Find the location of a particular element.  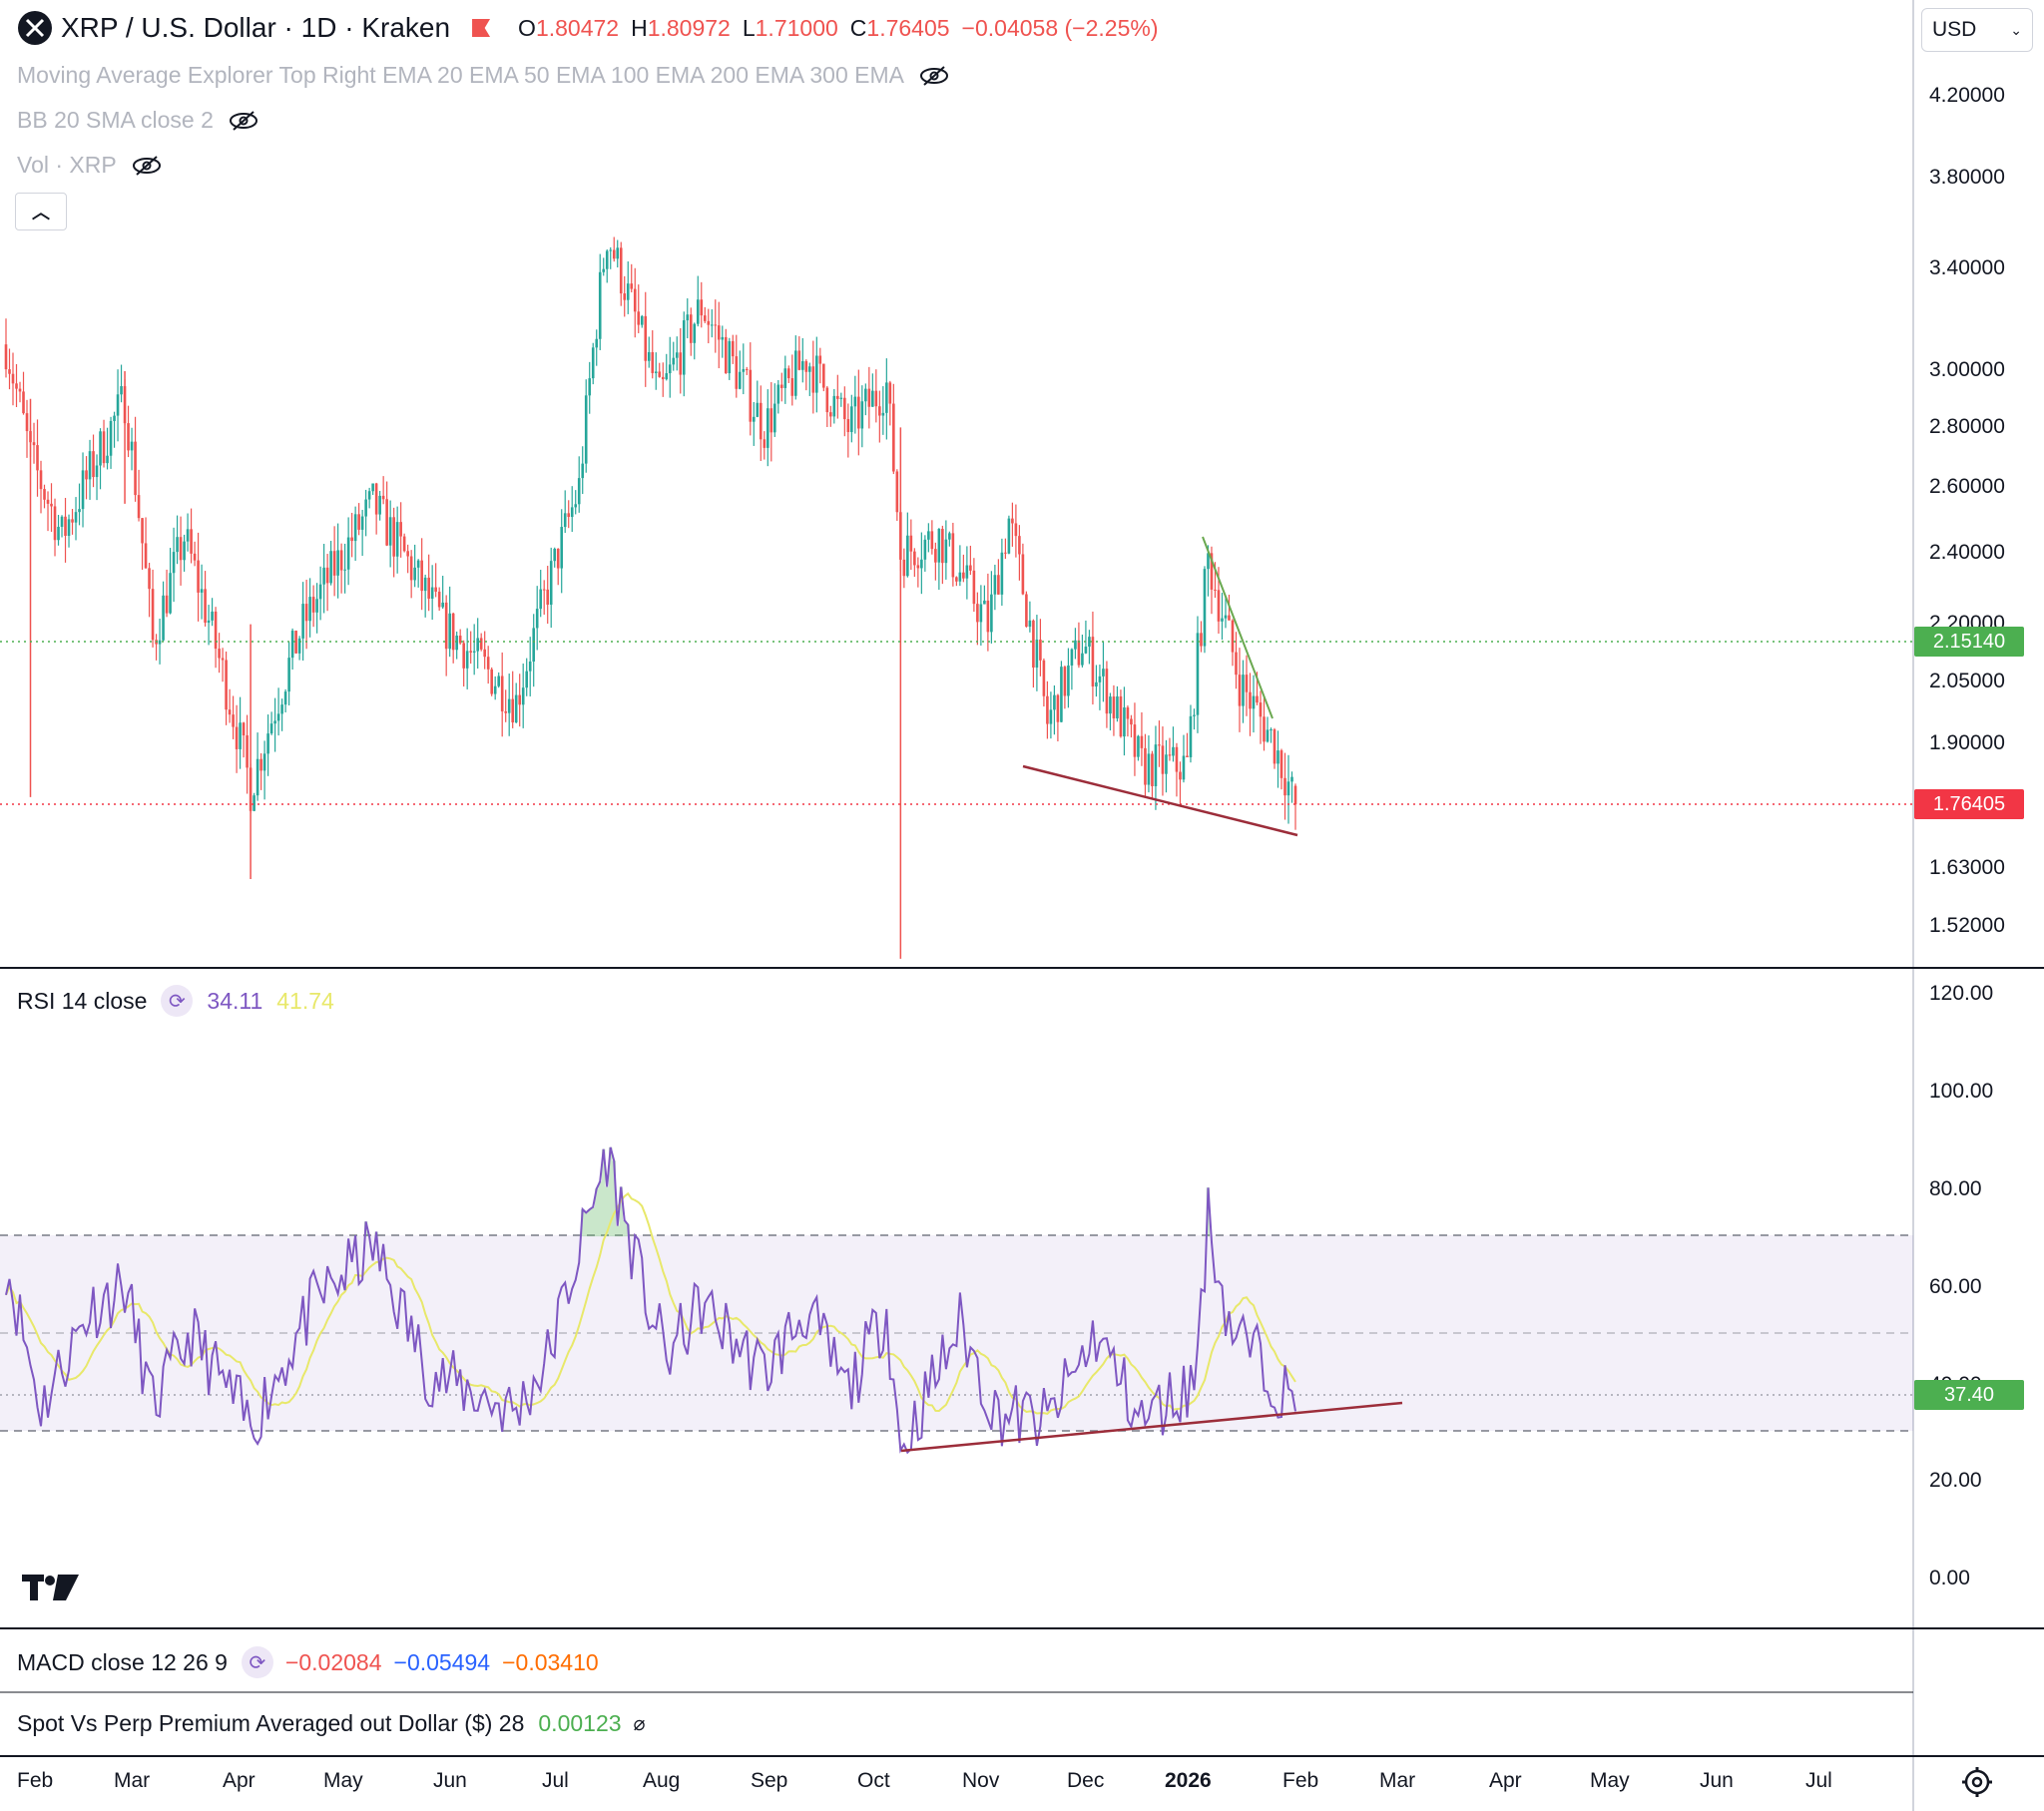

time-tick: Jul is located at coordinates (1818, 1780).